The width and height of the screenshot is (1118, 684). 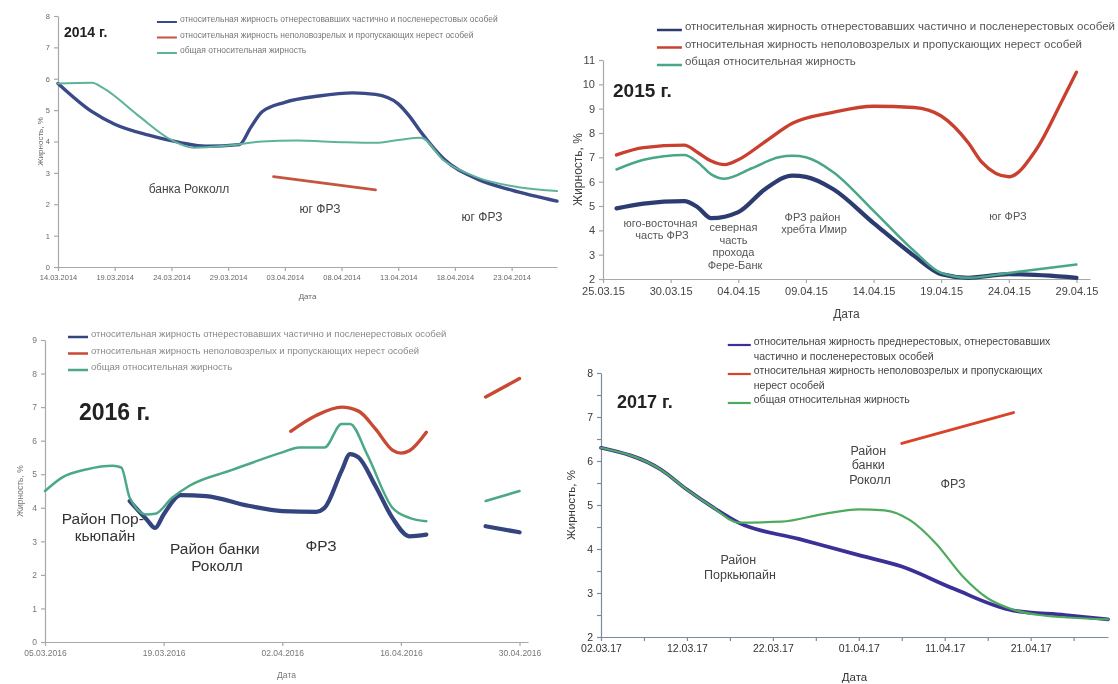 What do you see at coordinates (401, 653) in the screenshot?
I see `x-tick-label: 16.04.2016` at bounding box center [401, 653].